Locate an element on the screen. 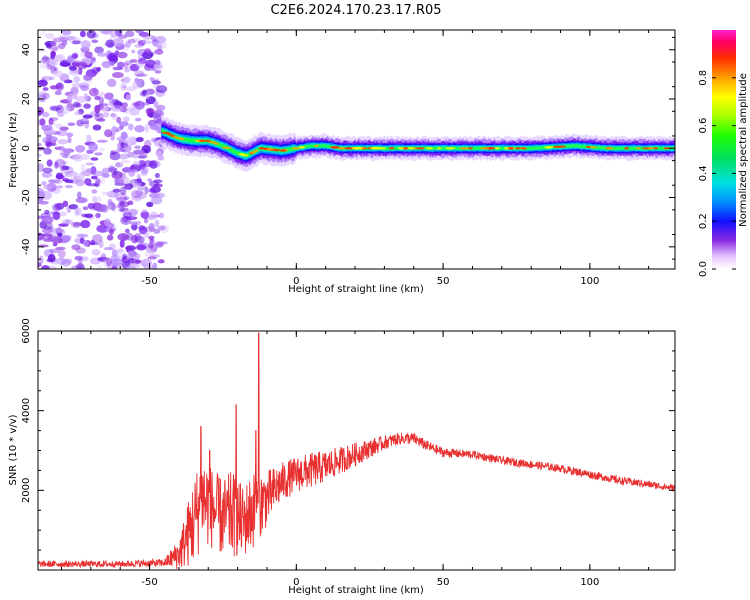 This screenshot has width=750, height=600. spectrogram-xtick-label: 0 is located at coordinates (296, 281).